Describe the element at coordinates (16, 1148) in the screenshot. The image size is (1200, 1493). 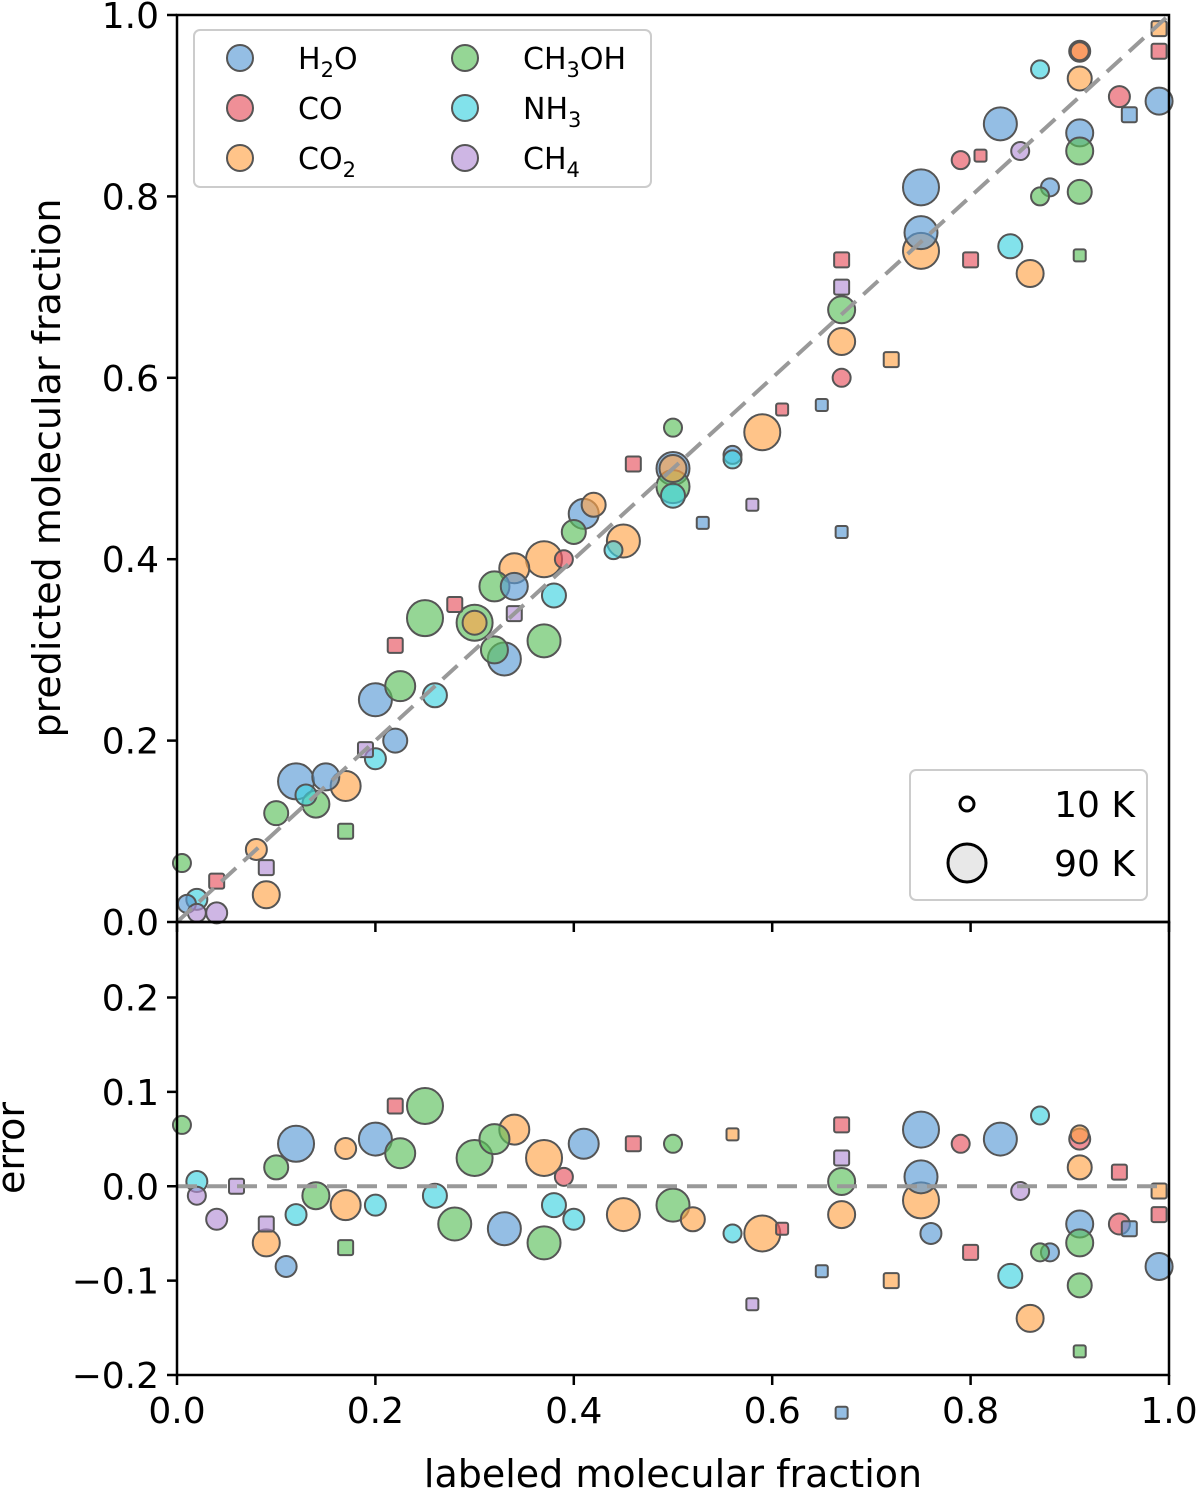
I see `bottom-y-axis-title: error` at that location.